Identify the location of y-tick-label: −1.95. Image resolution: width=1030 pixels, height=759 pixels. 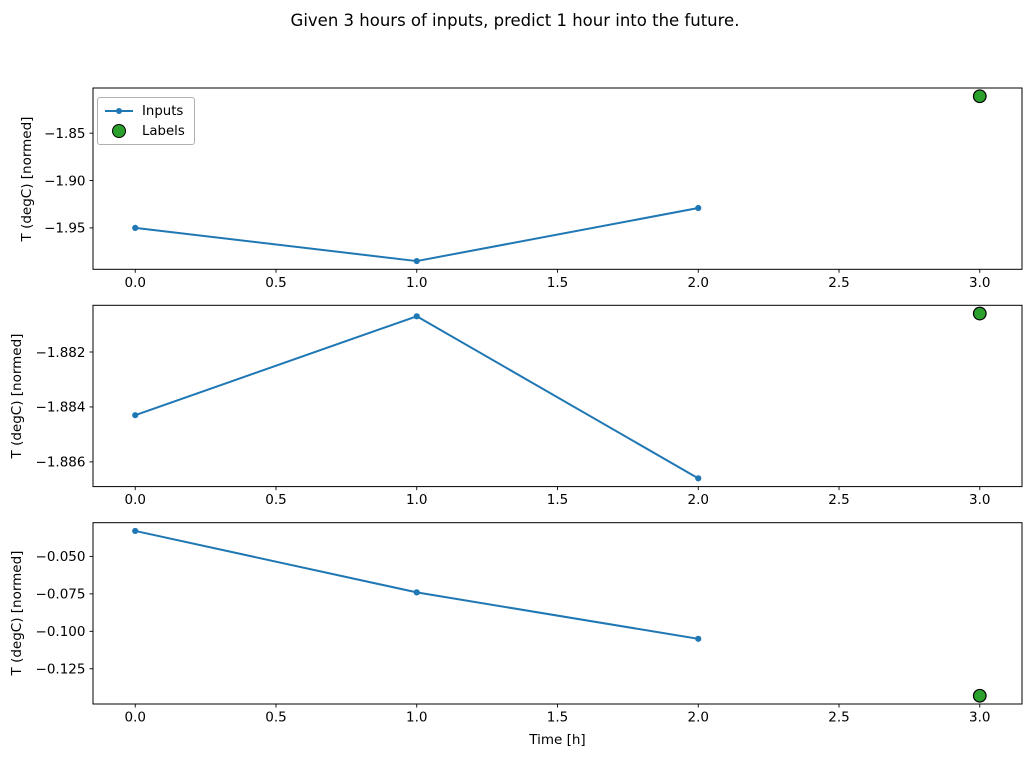
(64, 229).